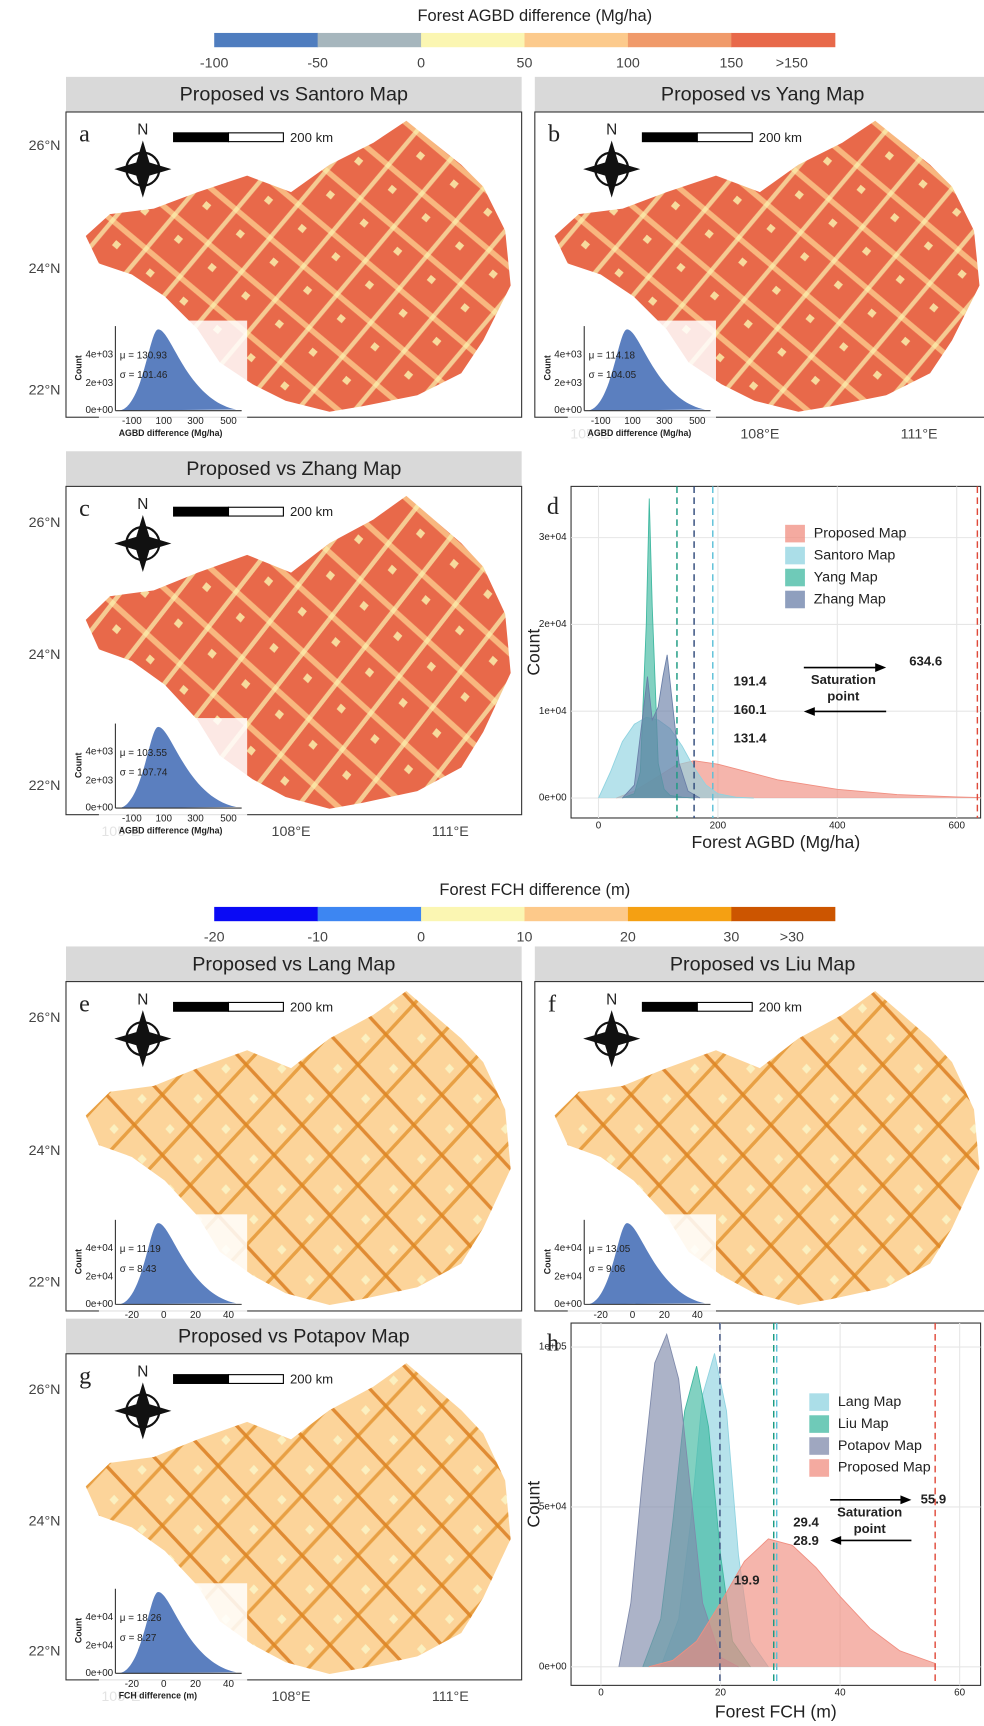  What do you see at coordinates (776, 1711) in the screenshot?
I see `x-axis-title: Forest FCH (m)` at bounding box center [776, 1711].